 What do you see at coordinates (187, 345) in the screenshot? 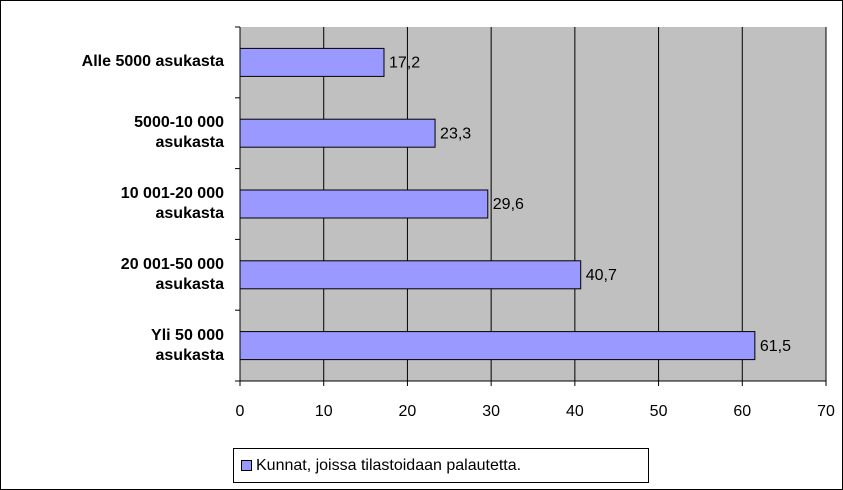
I see `y-tick-label: Yli 50 000 asukasta` at bounding box center [187, 345].